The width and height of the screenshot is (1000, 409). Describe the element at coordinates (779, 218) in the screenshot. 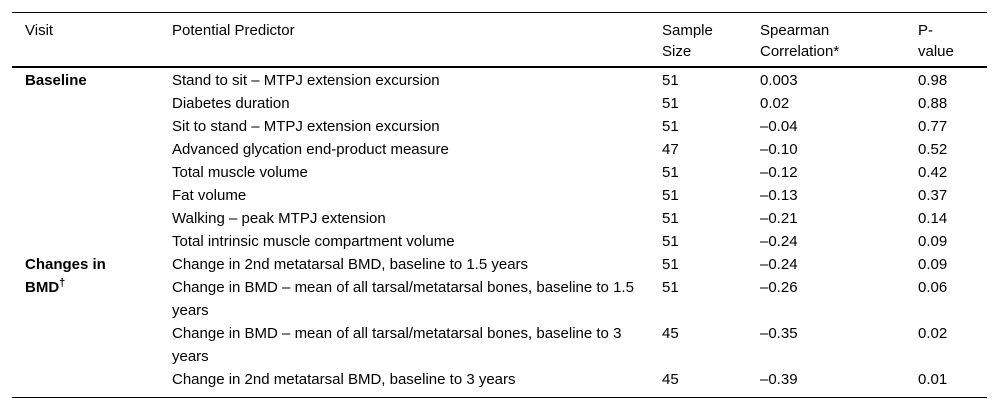

I see `correlation-cell: –0.21` at that location.